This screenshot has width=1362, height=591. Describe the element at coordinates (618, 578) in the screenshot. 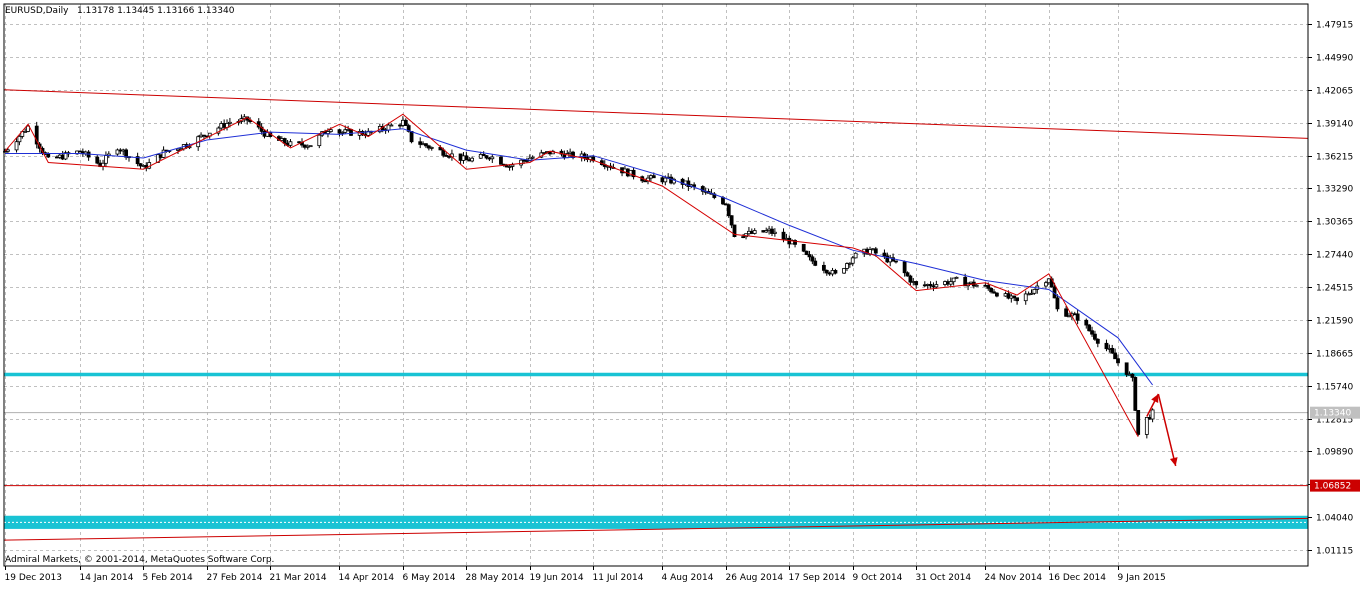

I see `x-tick-label: 11 Jul 2014` at that location.